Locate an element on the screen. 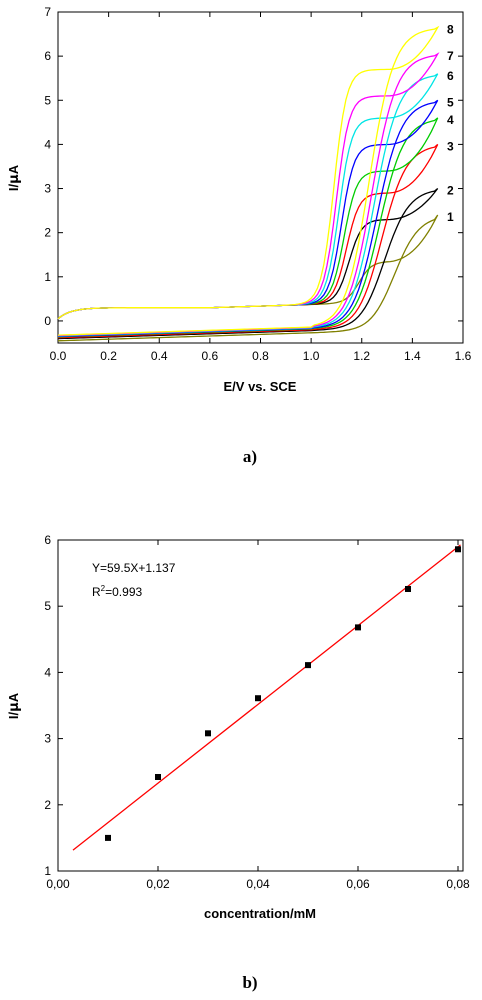 This screenshot has height=1000, width=482. chart-a-curve-labels: 1 2 3 4 5 6 7 8 is located at coordinates (450, 123).